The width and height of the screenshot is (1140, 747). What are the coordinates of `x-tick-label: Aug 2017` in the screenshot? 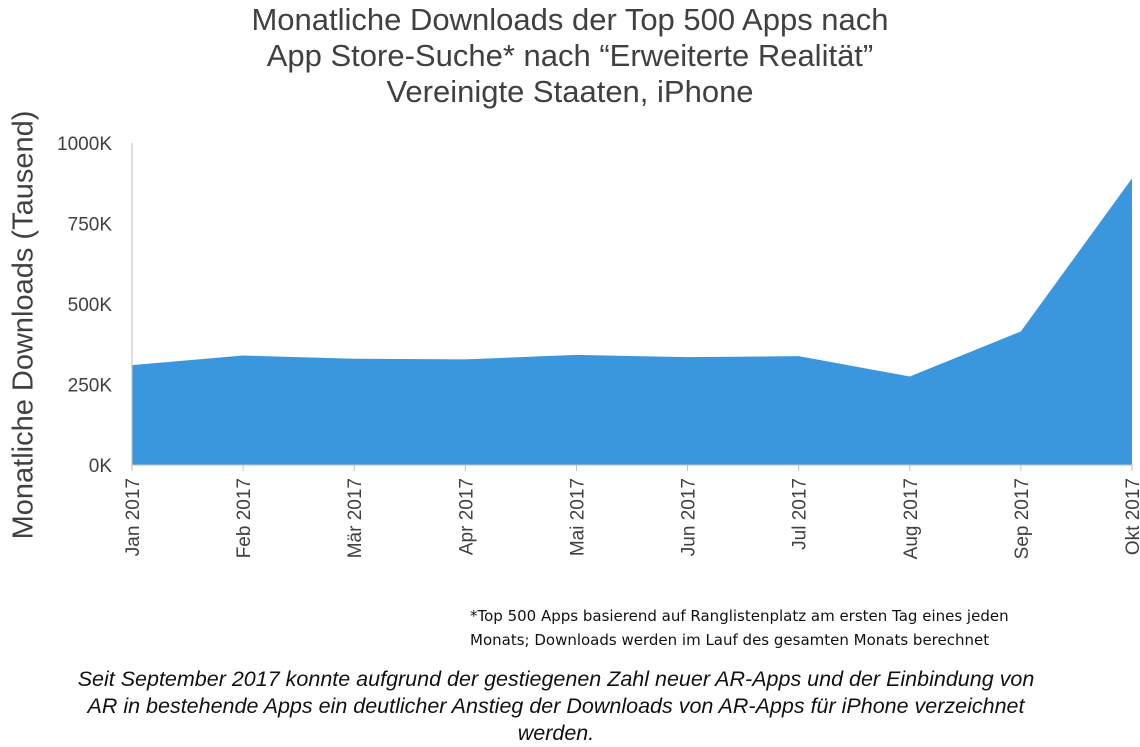 It's located at (911, 518).